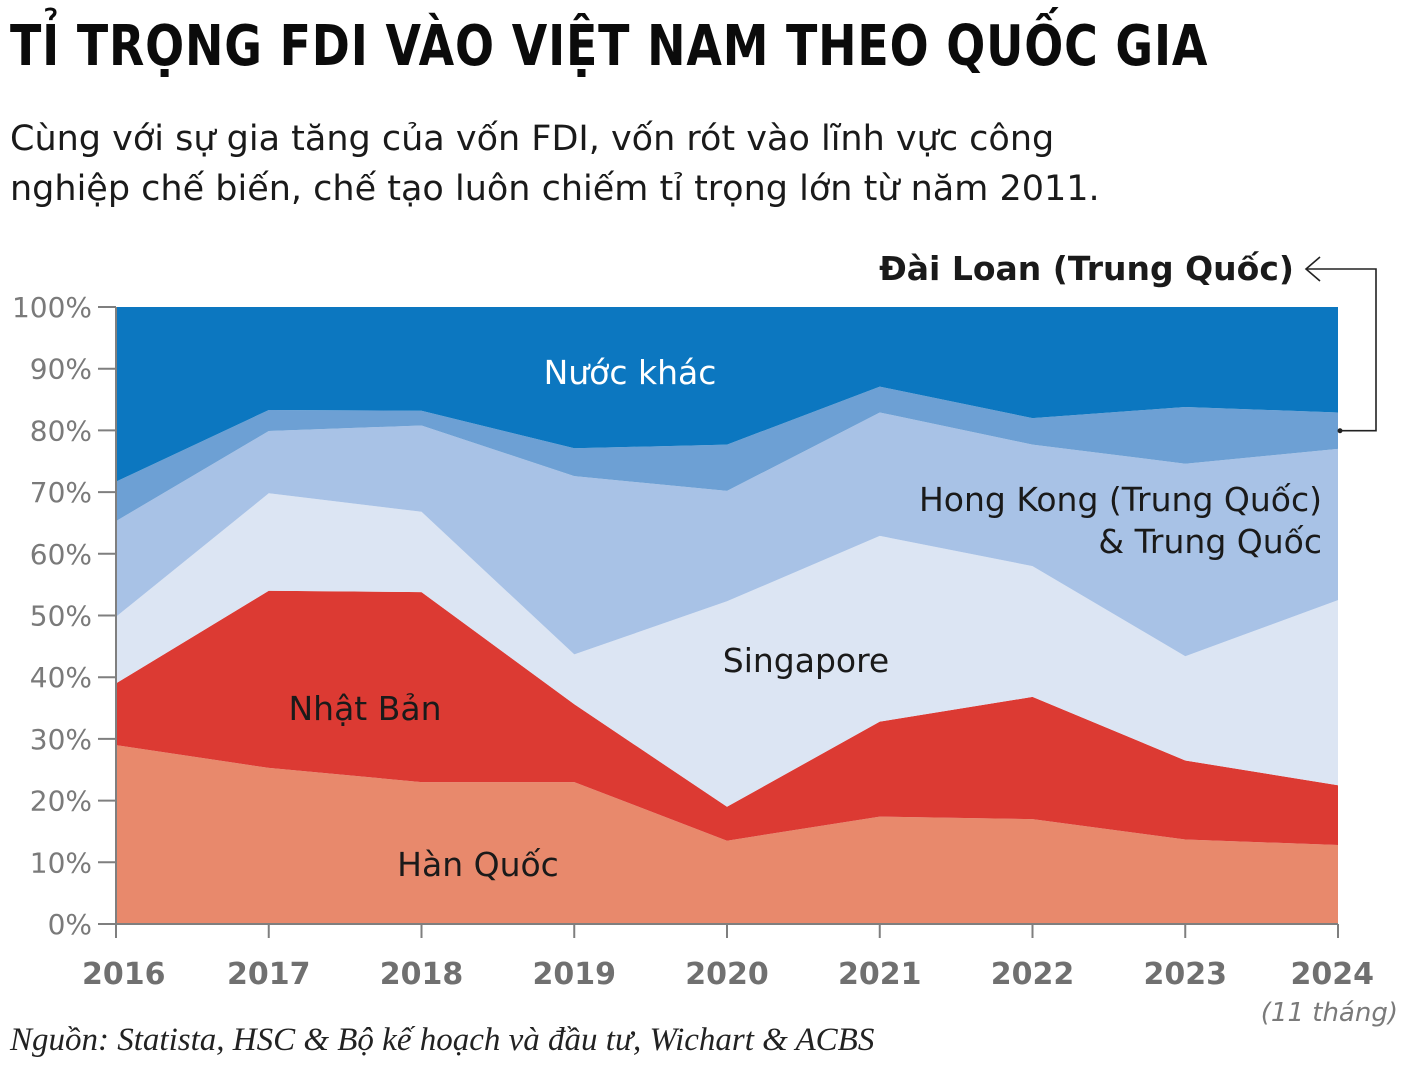 This screenshot has width=1413, height=1080. What do you see at coordinates (1033, 974) in the screenshot?
I see `x-tick-label: 2022` at bounding box center [1033, 974].